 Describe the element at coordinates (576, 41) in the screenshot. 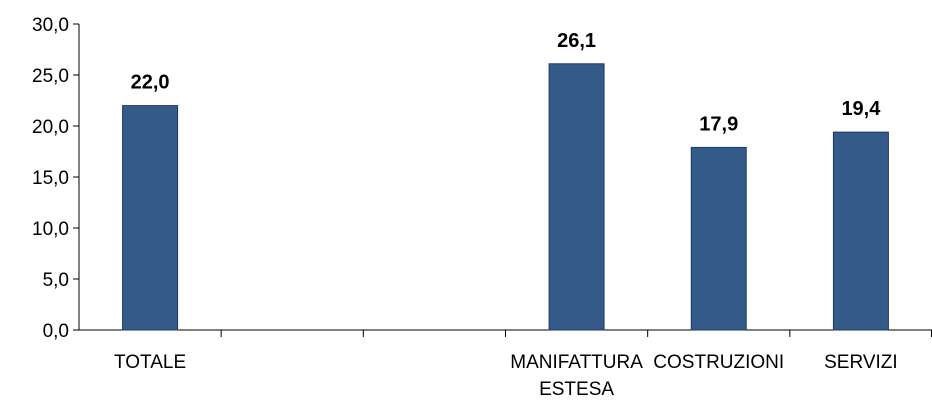

I see `data-label: 26,1` at that location.